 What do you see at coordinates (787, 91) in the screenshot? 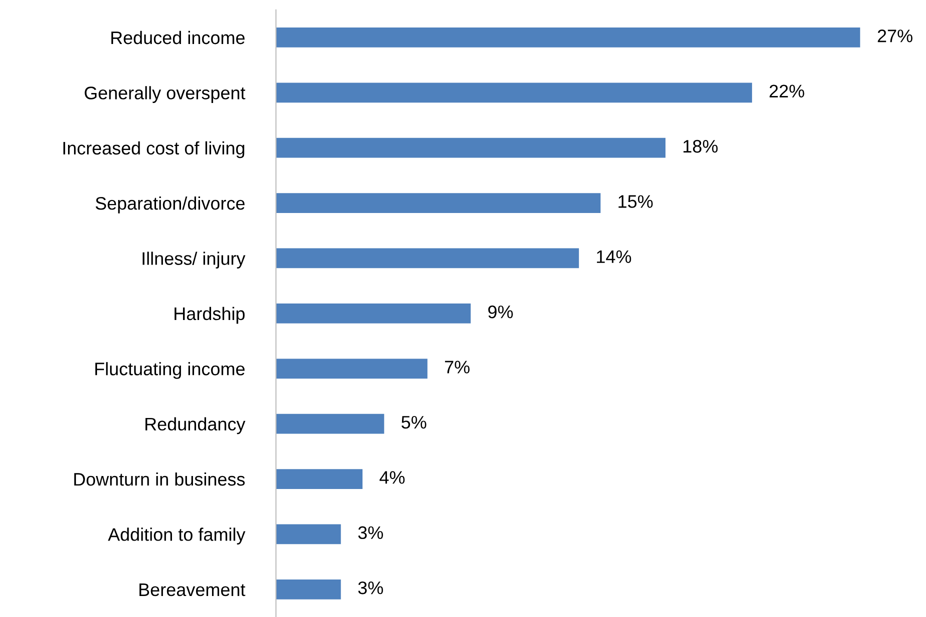
I see `data-label: 22%` at bounding box center [787, 91].